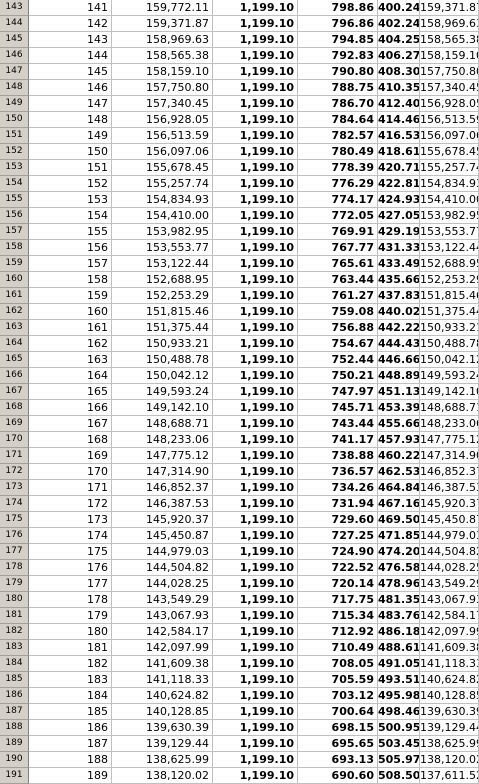 This screenshot has width=479, height=784. Describe the element at coordinates (70, 264) in the screenshot. I see `cell-period: 157` at that location.